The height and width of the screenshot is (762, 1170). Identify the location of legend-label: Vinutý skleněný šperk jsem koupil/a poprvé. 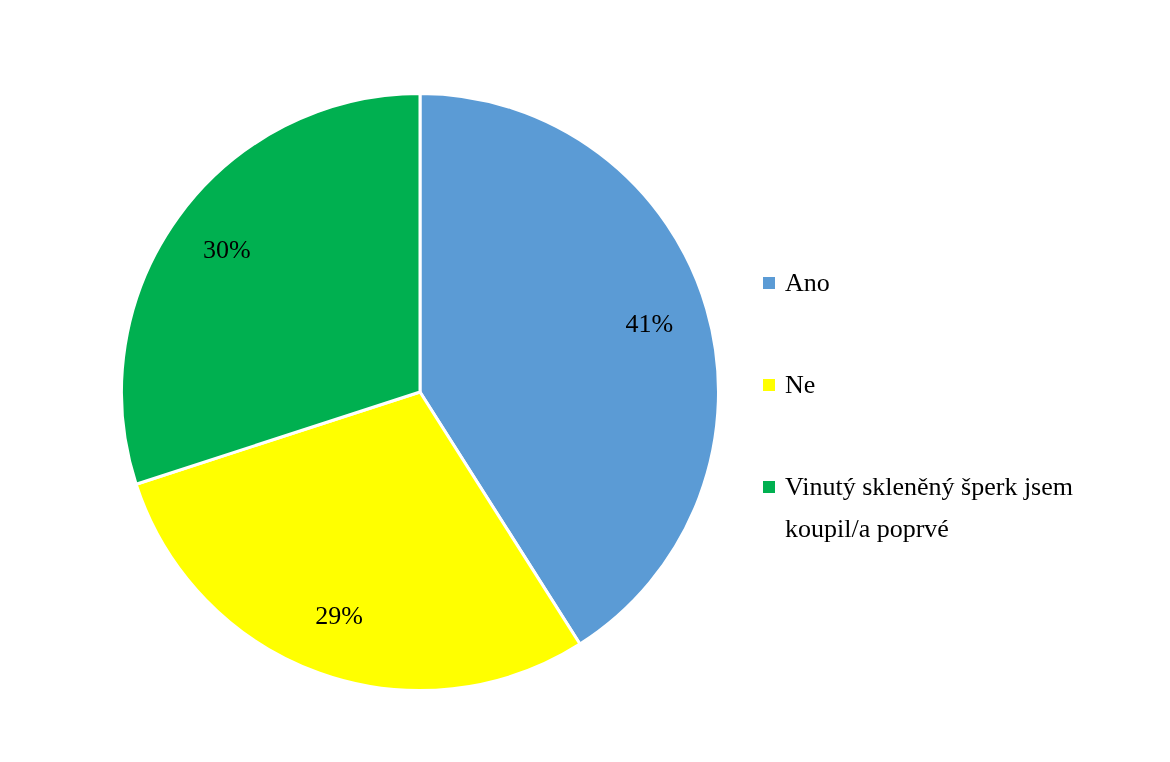
(929, 508).